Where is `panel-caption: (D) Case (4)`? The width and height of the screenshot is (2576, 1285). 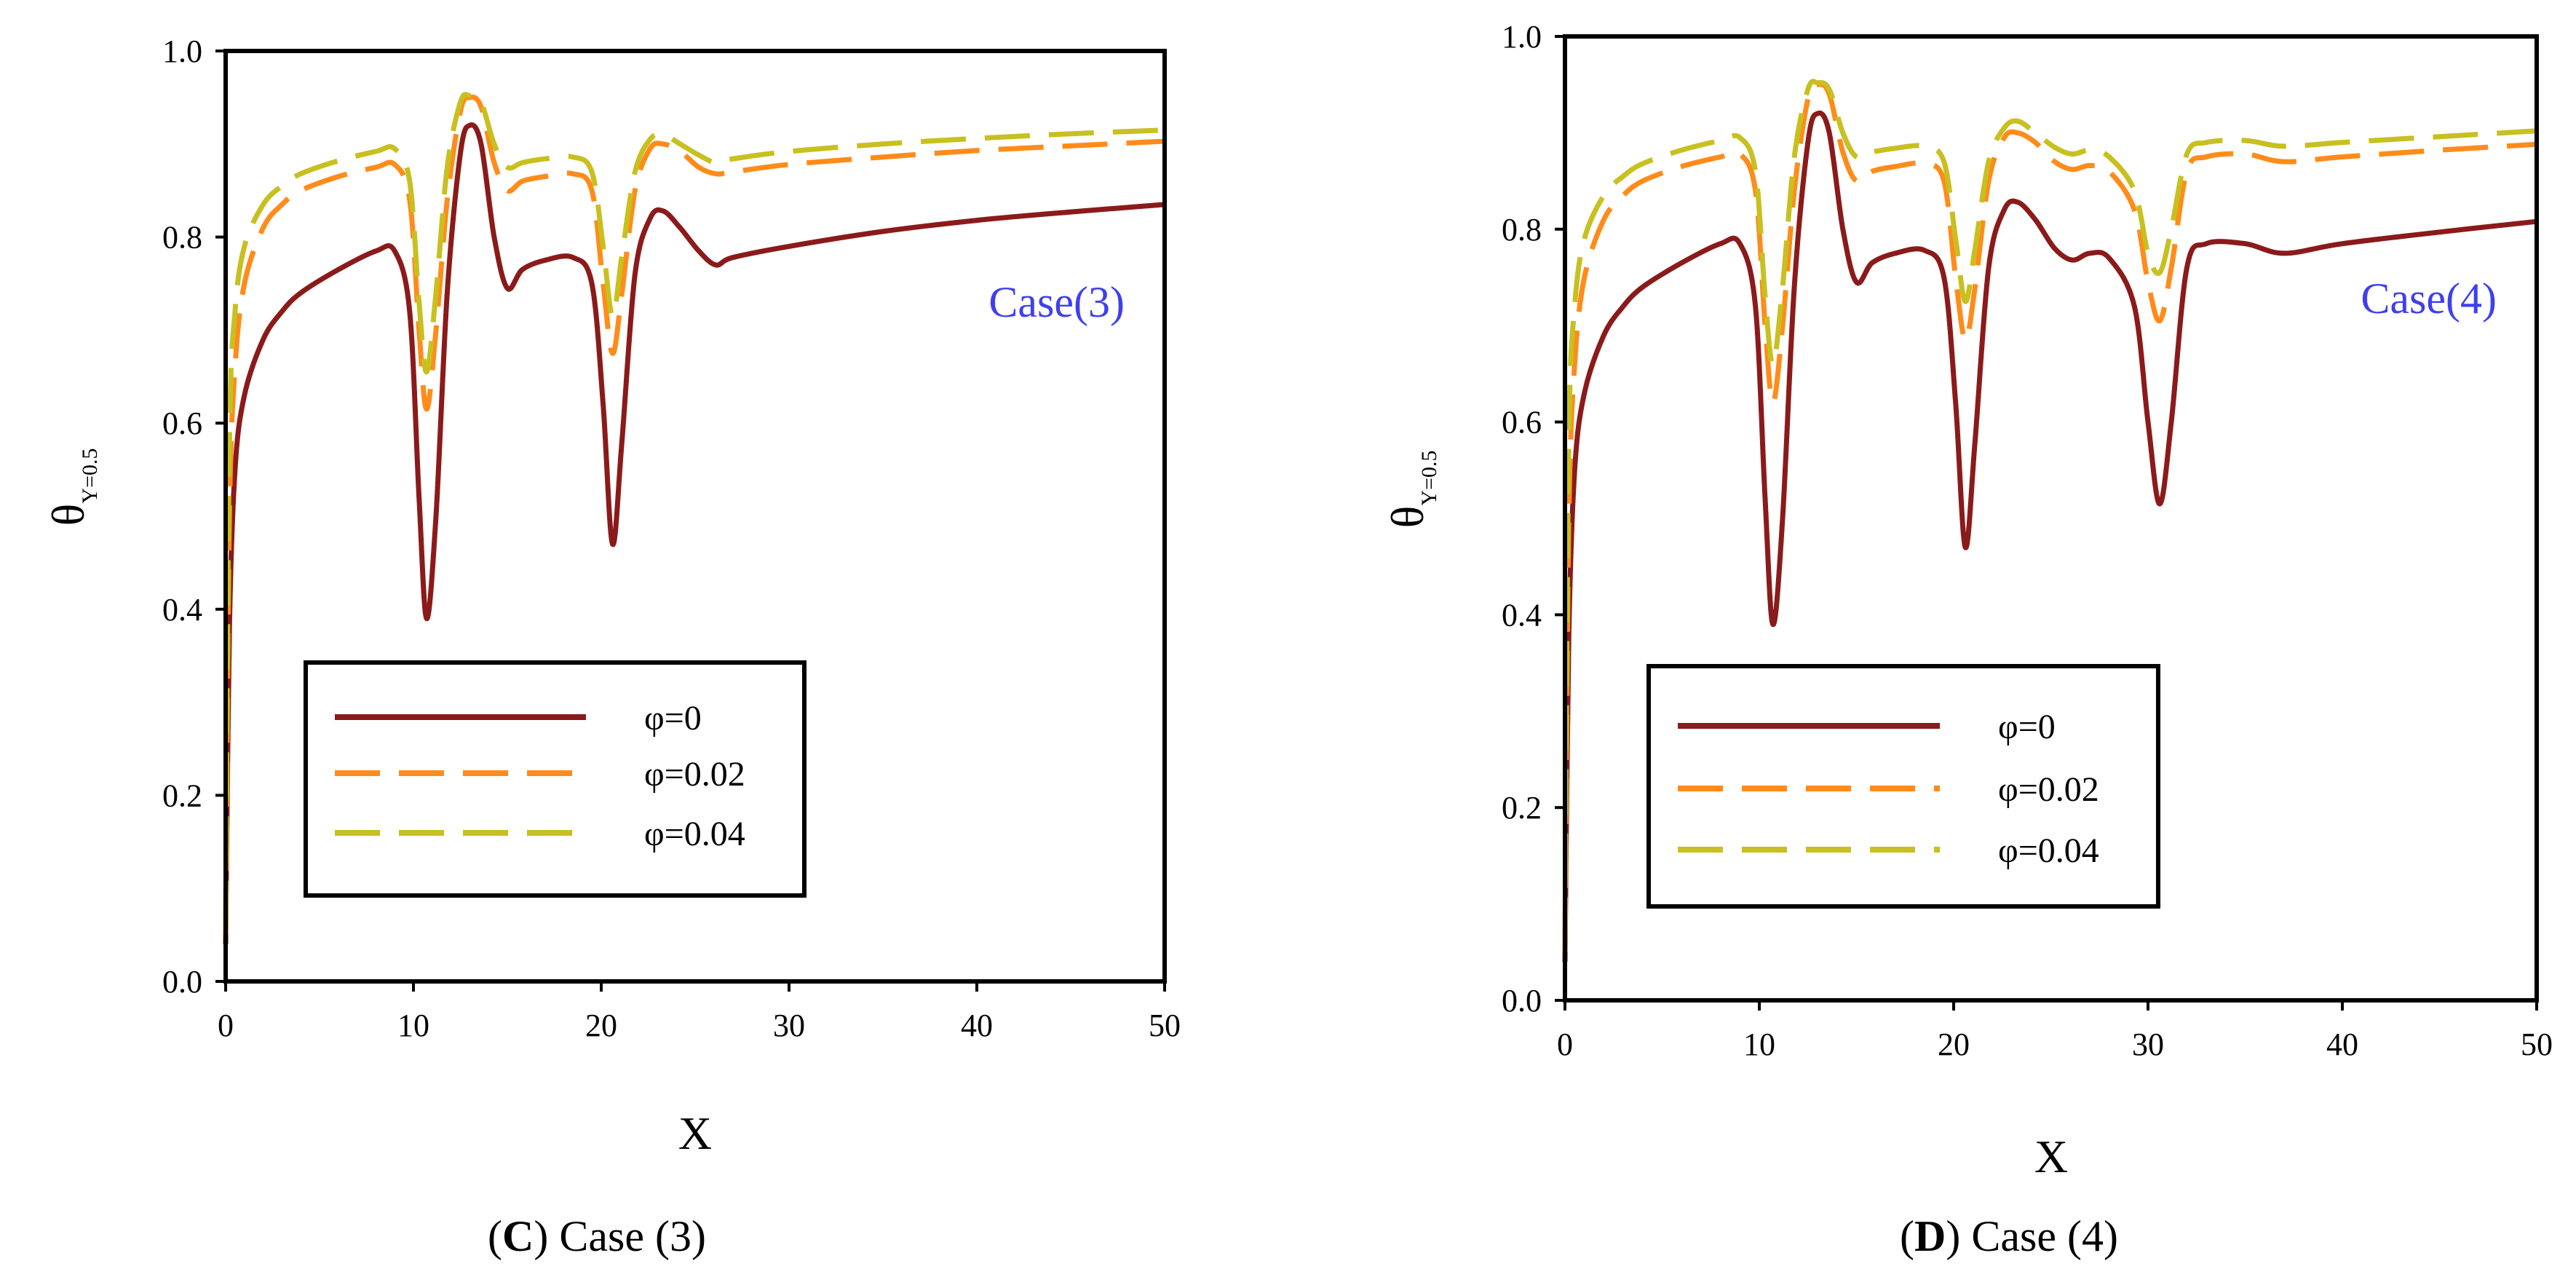 panel-caption: (D) Case (4) is located at coordinates (2009, 1236).